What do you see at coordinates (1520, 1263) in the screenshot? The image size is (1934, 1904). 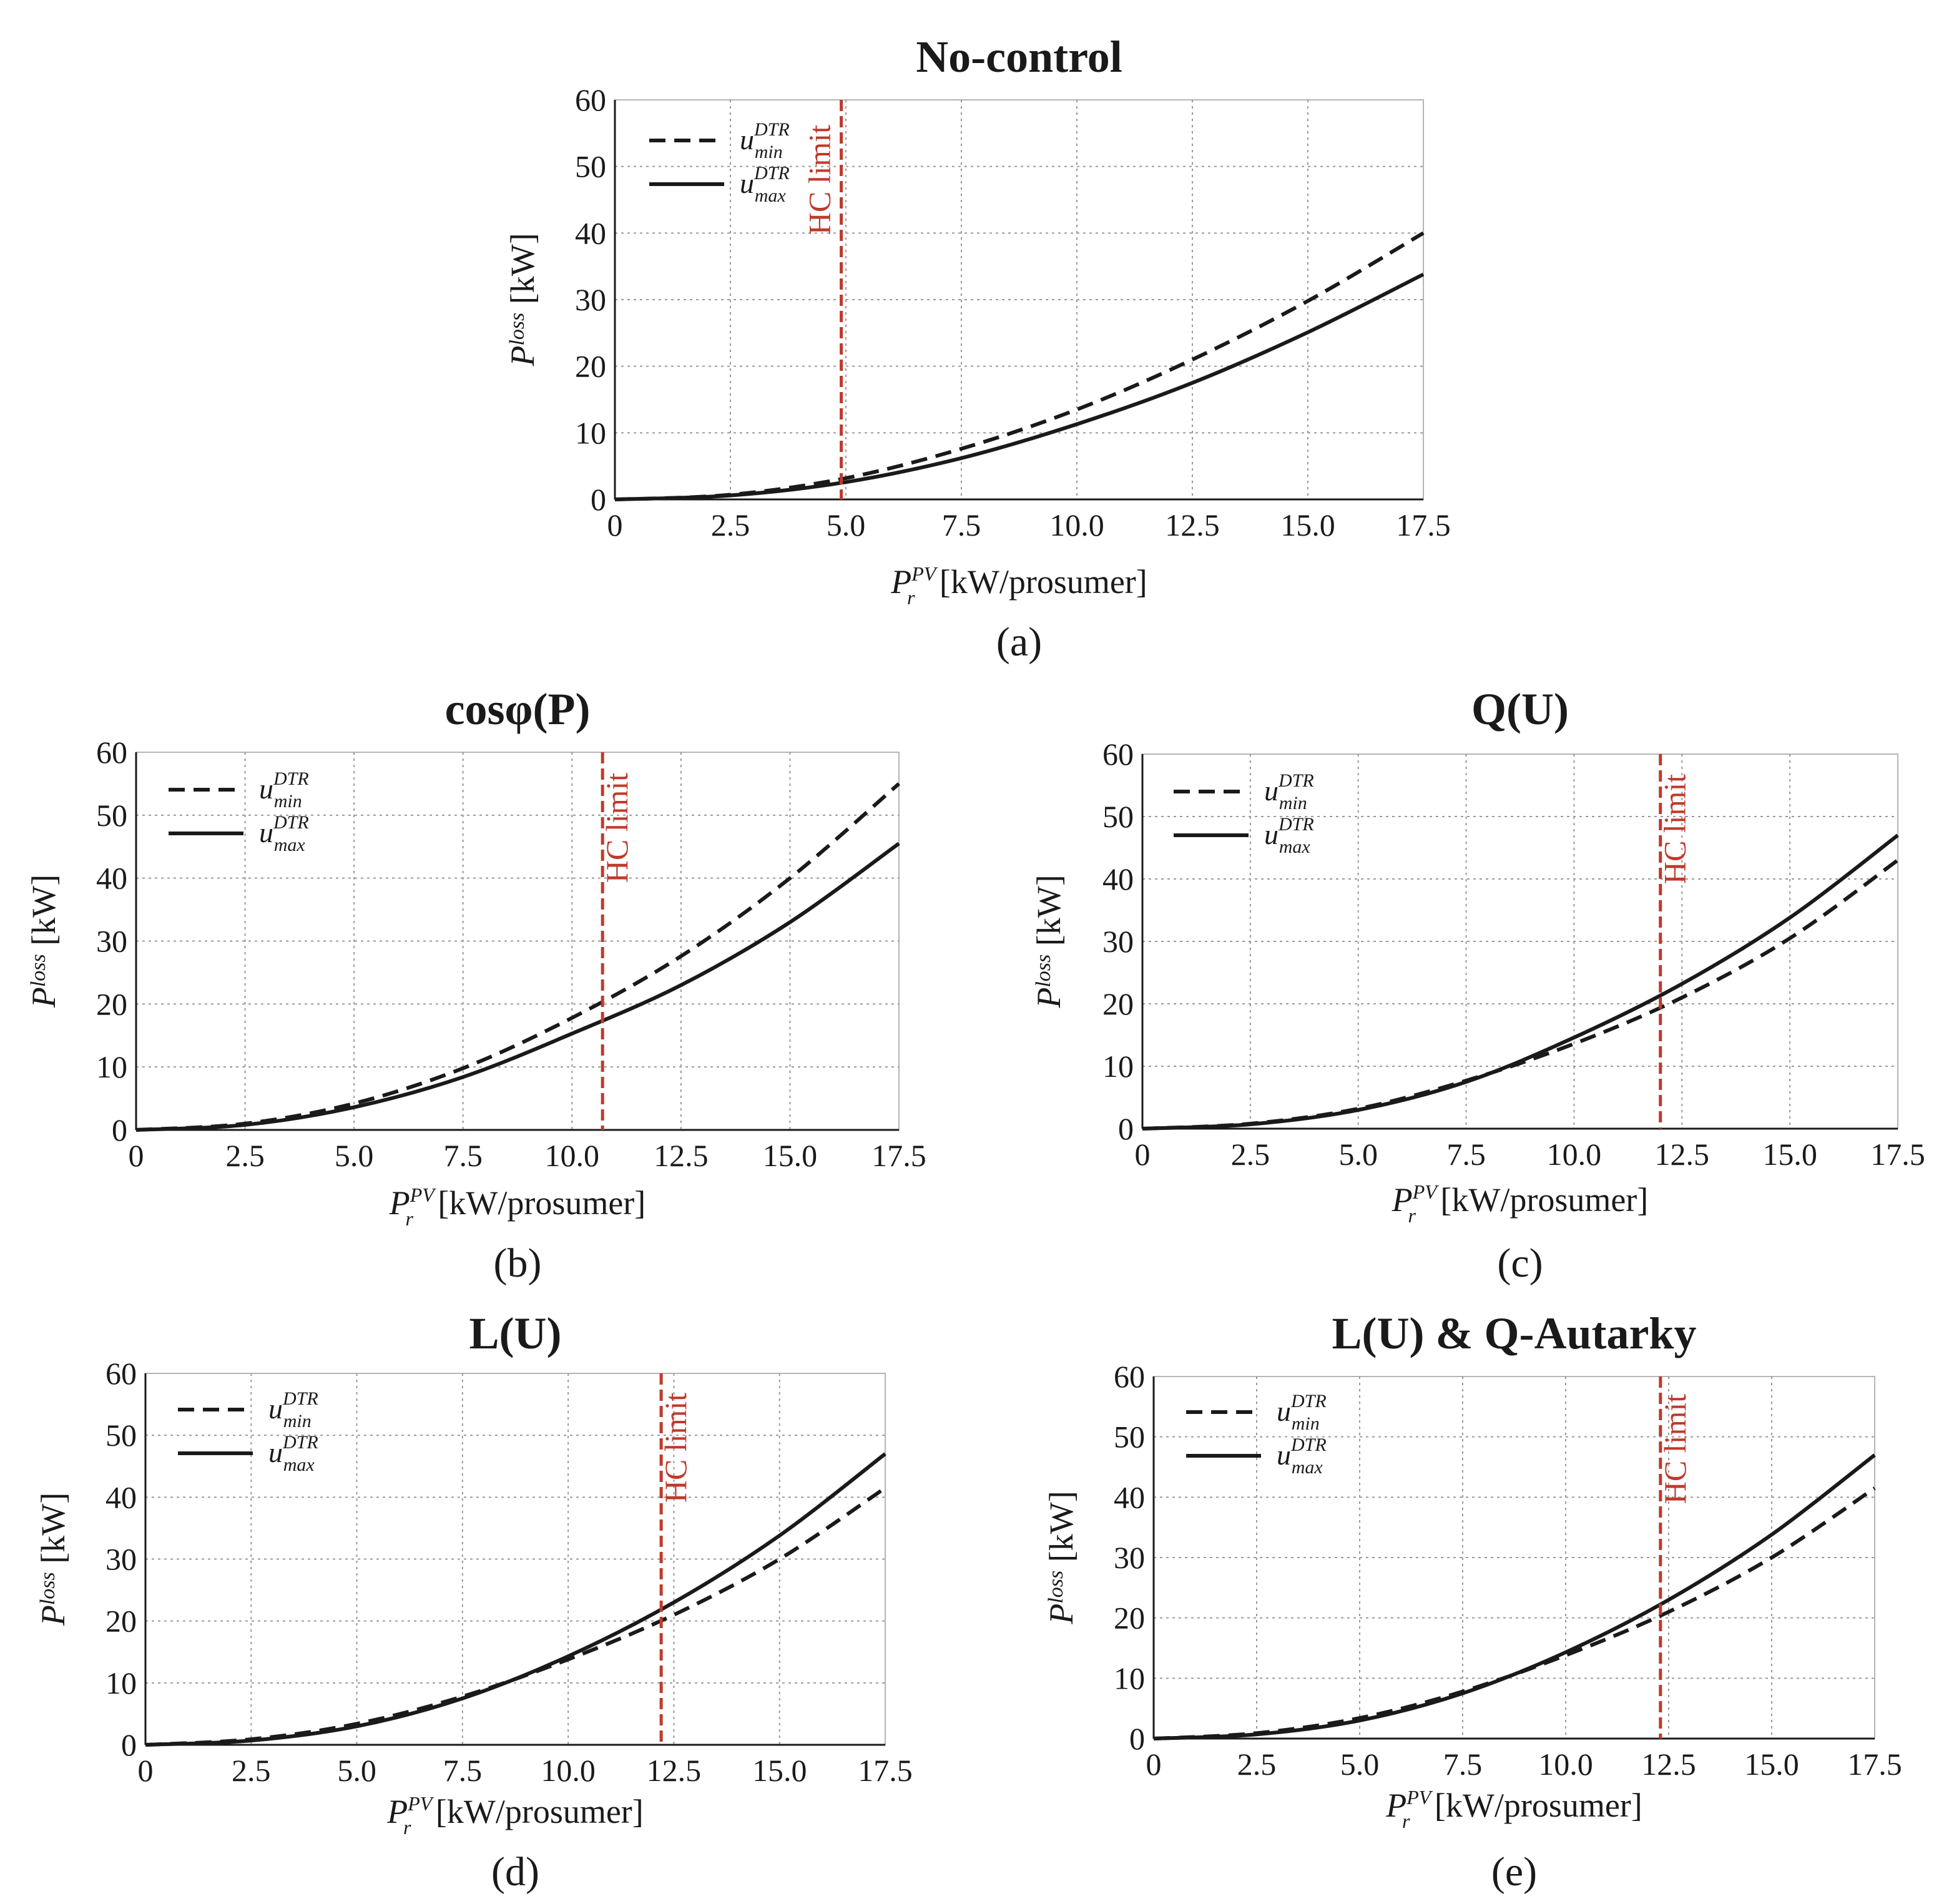 I see `panel-caption: (c)` at bounding box center [1520, 1263].